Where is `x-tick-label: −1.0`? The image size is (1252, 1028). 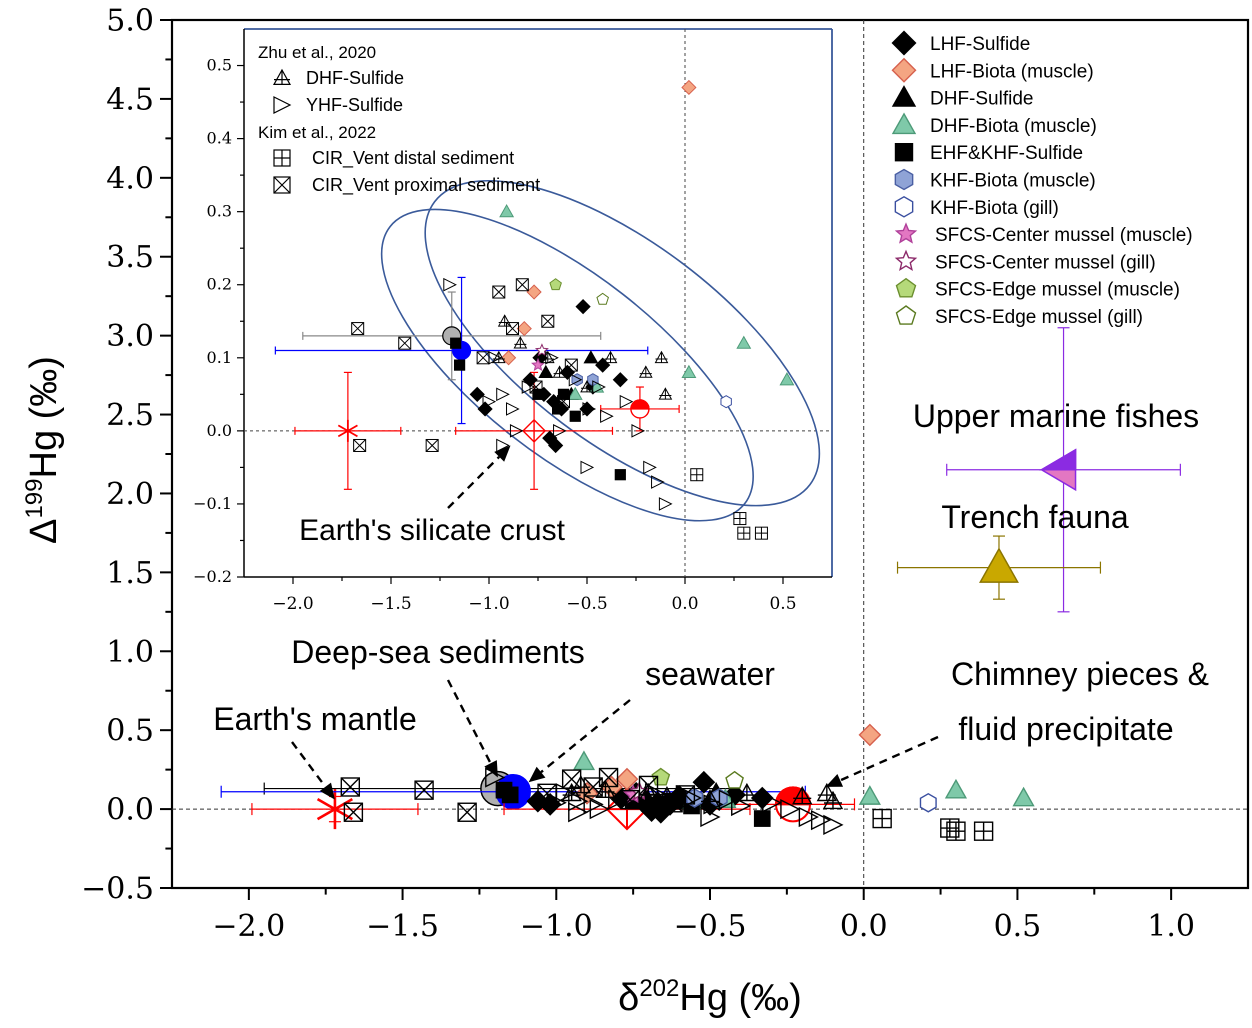
x-tick-label: −1.0 is located at coordinates (556, 926).